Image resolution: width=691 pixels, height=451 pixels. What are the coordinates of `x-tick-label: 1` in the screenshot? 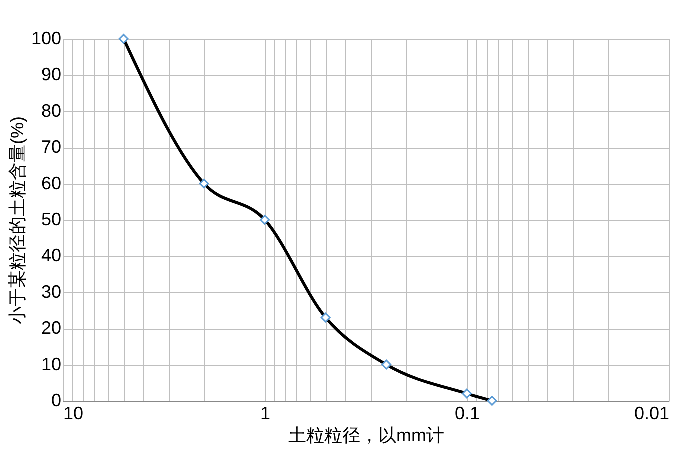 It's located at (265, 414).